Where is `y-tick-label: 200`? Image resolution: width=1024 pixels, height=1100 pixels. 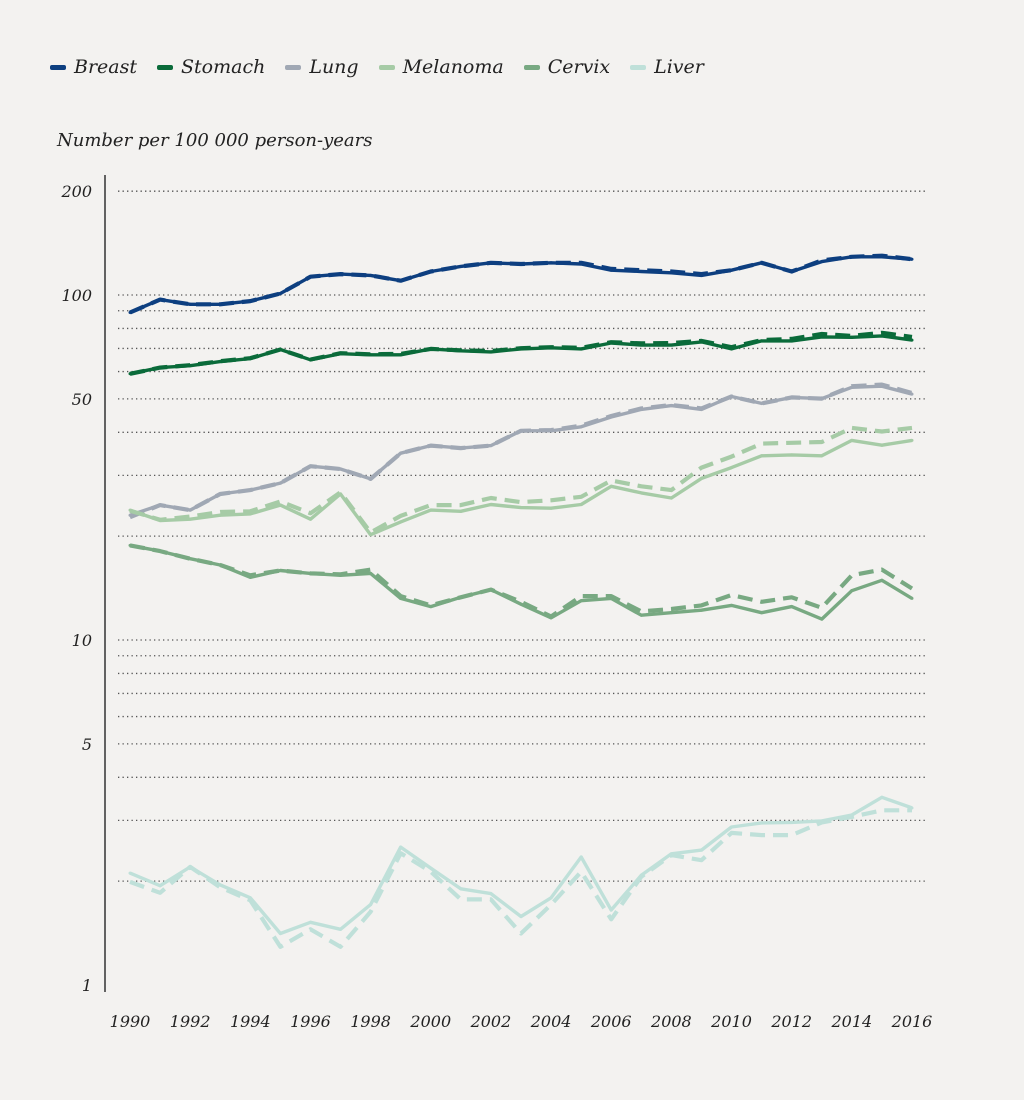 y-tick-label: 200 is located at coordinates (76, 191).